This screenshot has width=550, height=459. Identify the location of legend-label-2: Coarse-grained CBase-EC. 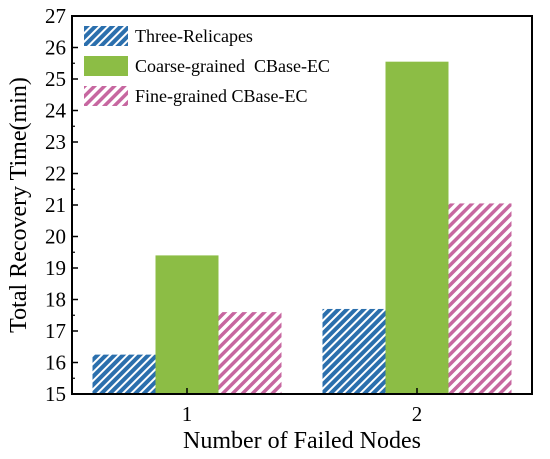
(232, 66).